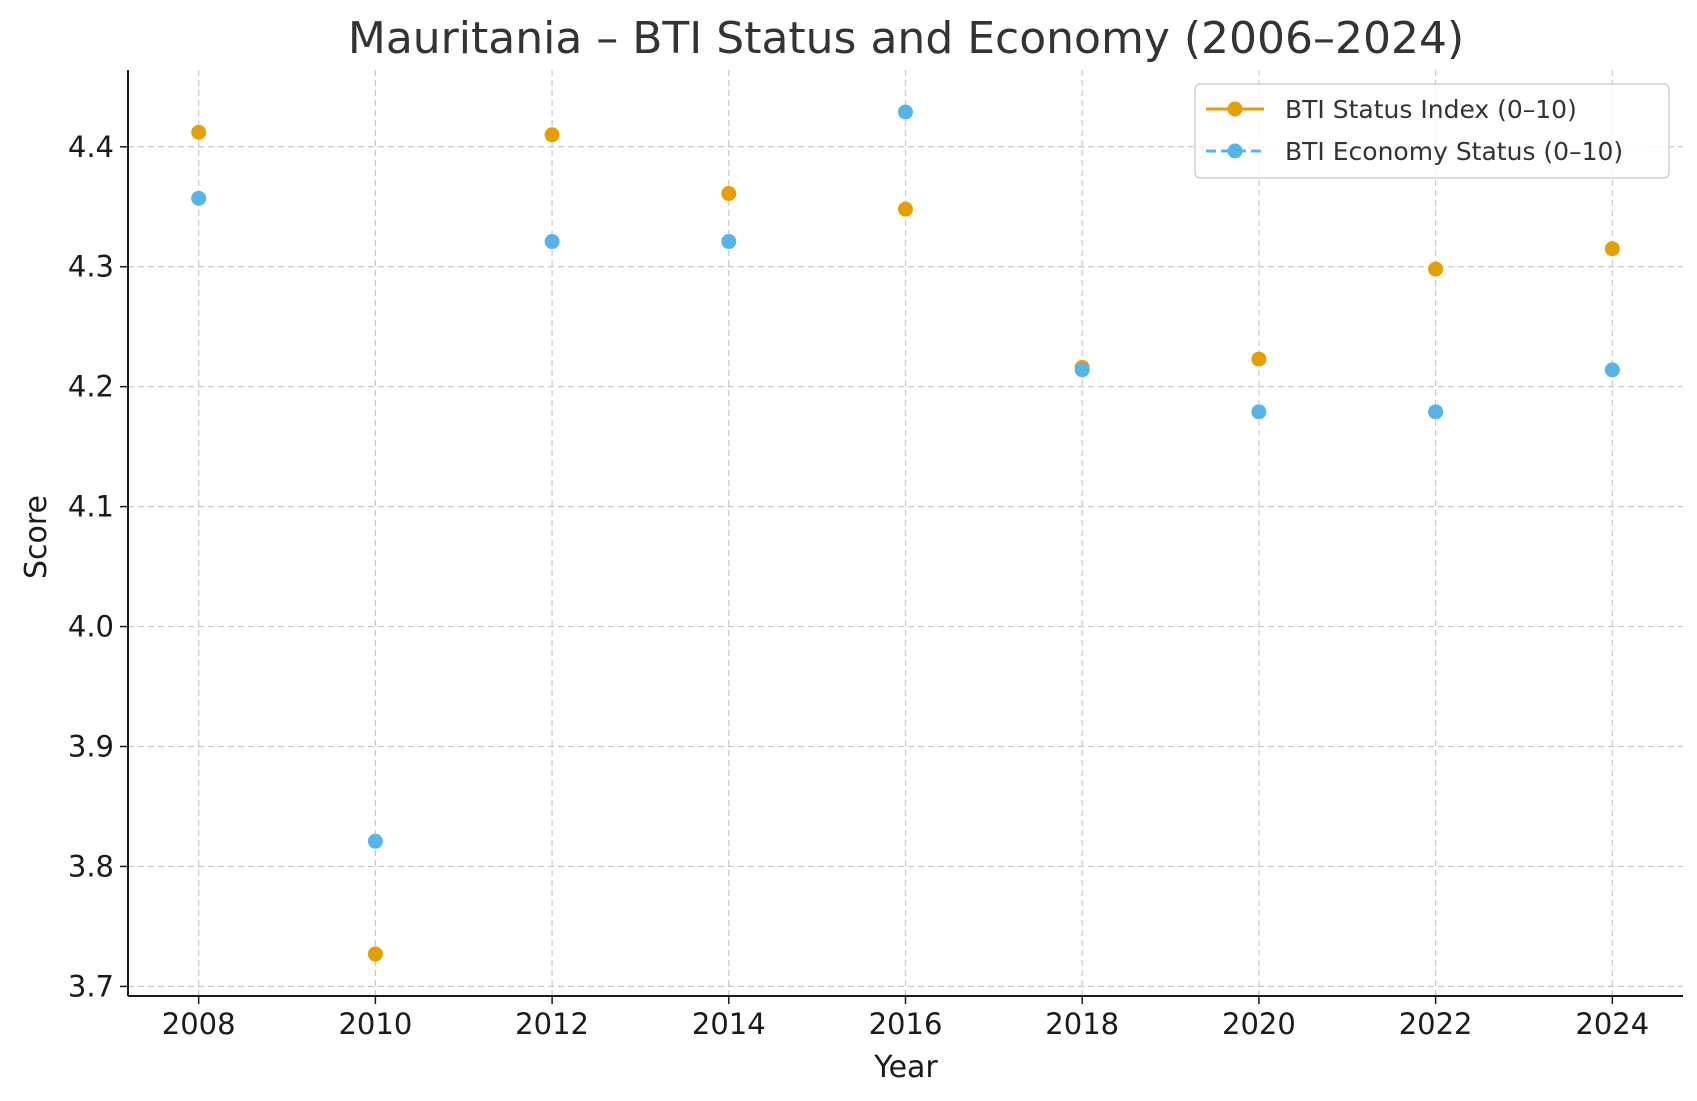 This screenshot has width=1697, height=1101. What do you see at coordinates (91, 147) in the screenshot?
I see `y-tick-label: 4.4` at bounding box center [91, 147].